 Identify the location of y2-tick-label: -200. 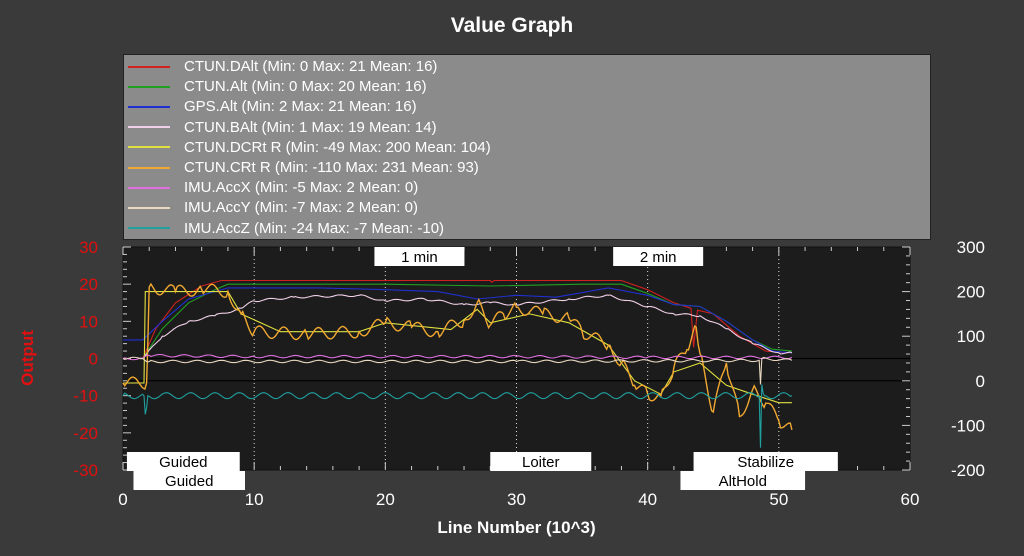
(968, 470).